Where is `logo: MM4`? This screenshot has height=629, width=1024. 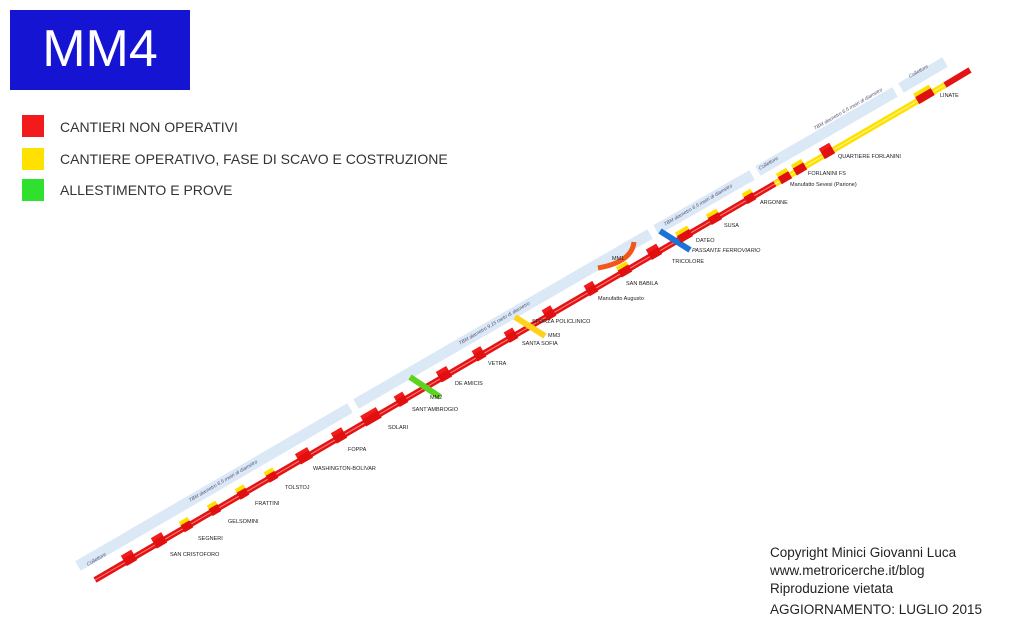
logo: MM4 is located at coordinates (100, 49).